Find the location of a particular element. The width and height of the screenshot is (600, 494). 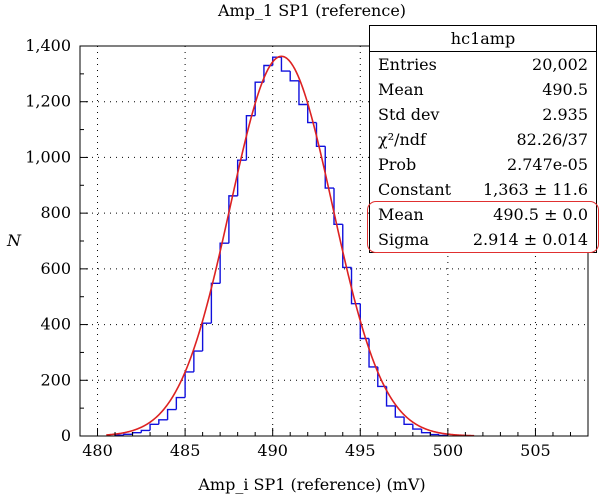

stats-value: 20,002 is located at coordinates (560, 64).